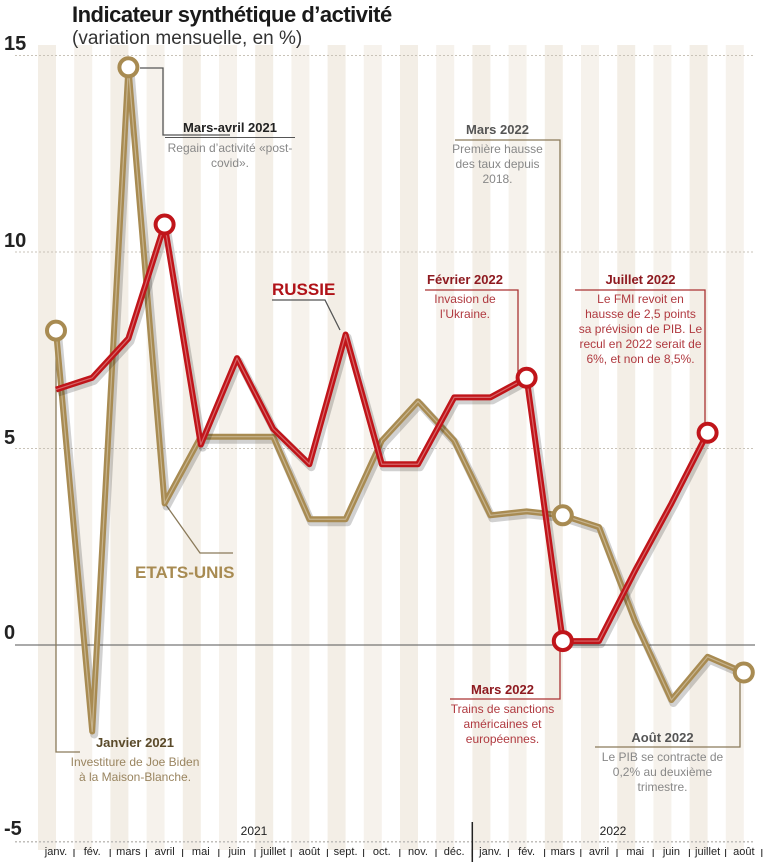  I want to click on chart-subtitle: (variation mensuelle, en %), so click(187, 38).